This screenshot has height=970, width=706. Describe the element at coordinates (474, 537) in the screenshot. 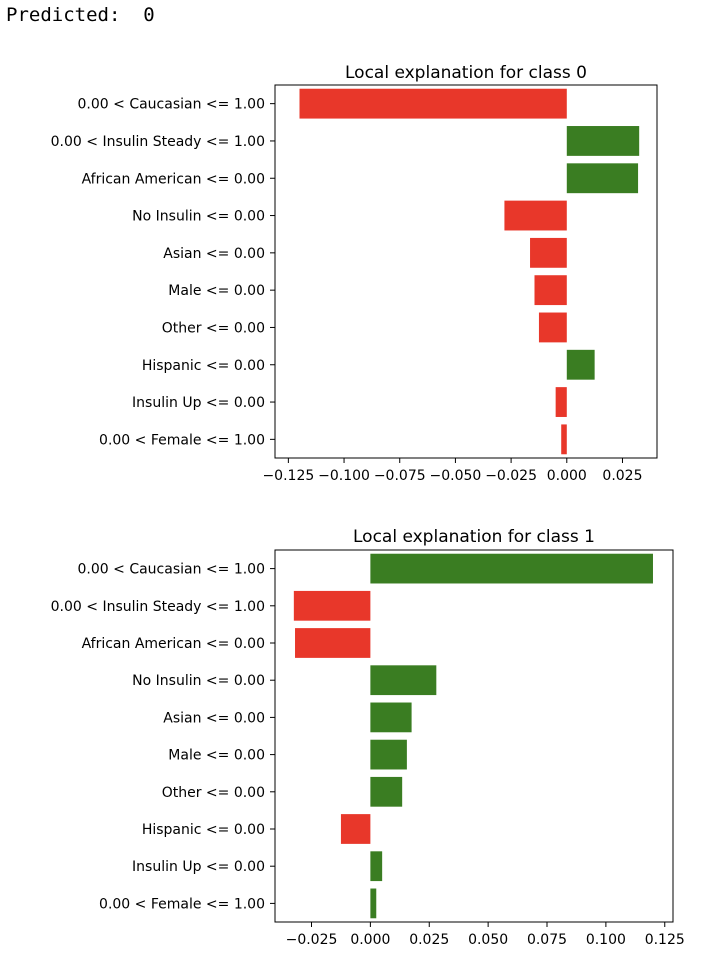

I see `chart-title: Local explanation for class 1` at that location.